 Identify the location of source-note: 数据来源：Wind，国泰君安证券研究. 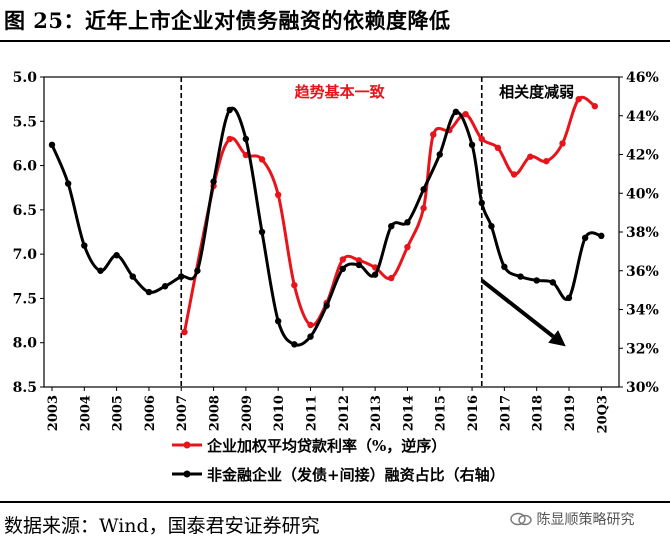
(162, 526).